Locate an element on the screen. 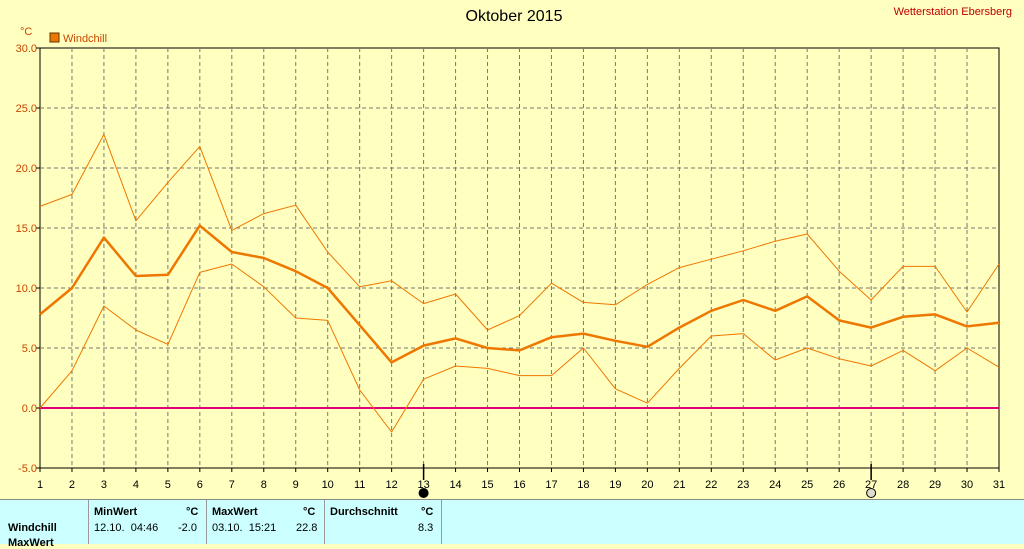 The height and width of the screenshot is (549, 1024). x-tick-label: 25 is located at coordinates (807, 485).